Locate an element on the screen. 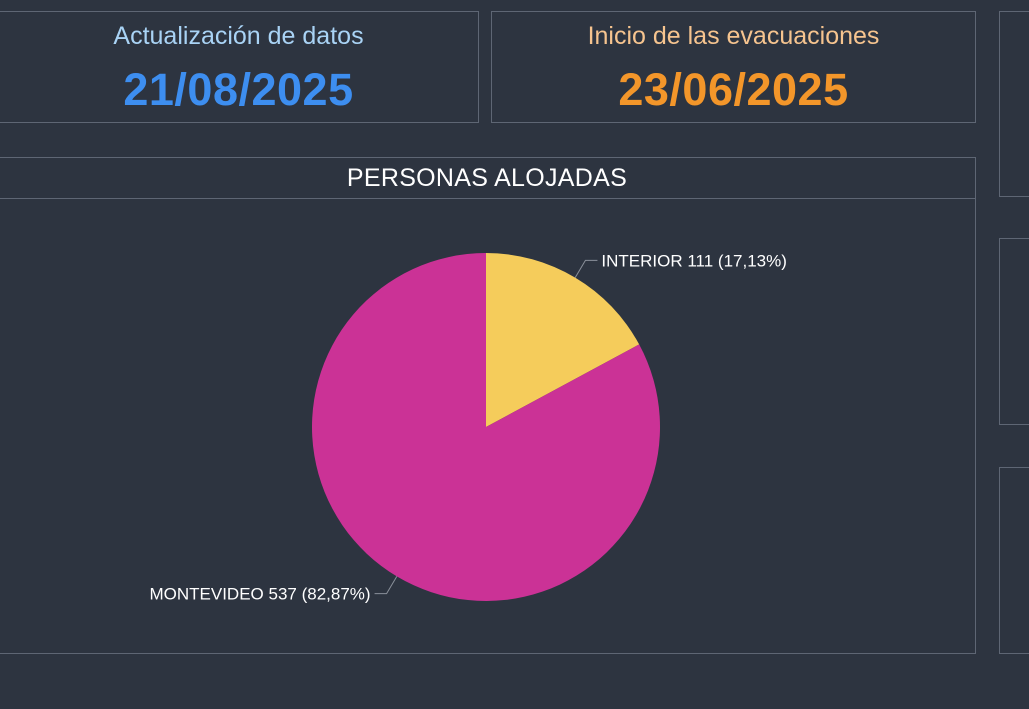  update-date-card: Actualización de datos 21/08/2025 is located at coordinates (239, 67).